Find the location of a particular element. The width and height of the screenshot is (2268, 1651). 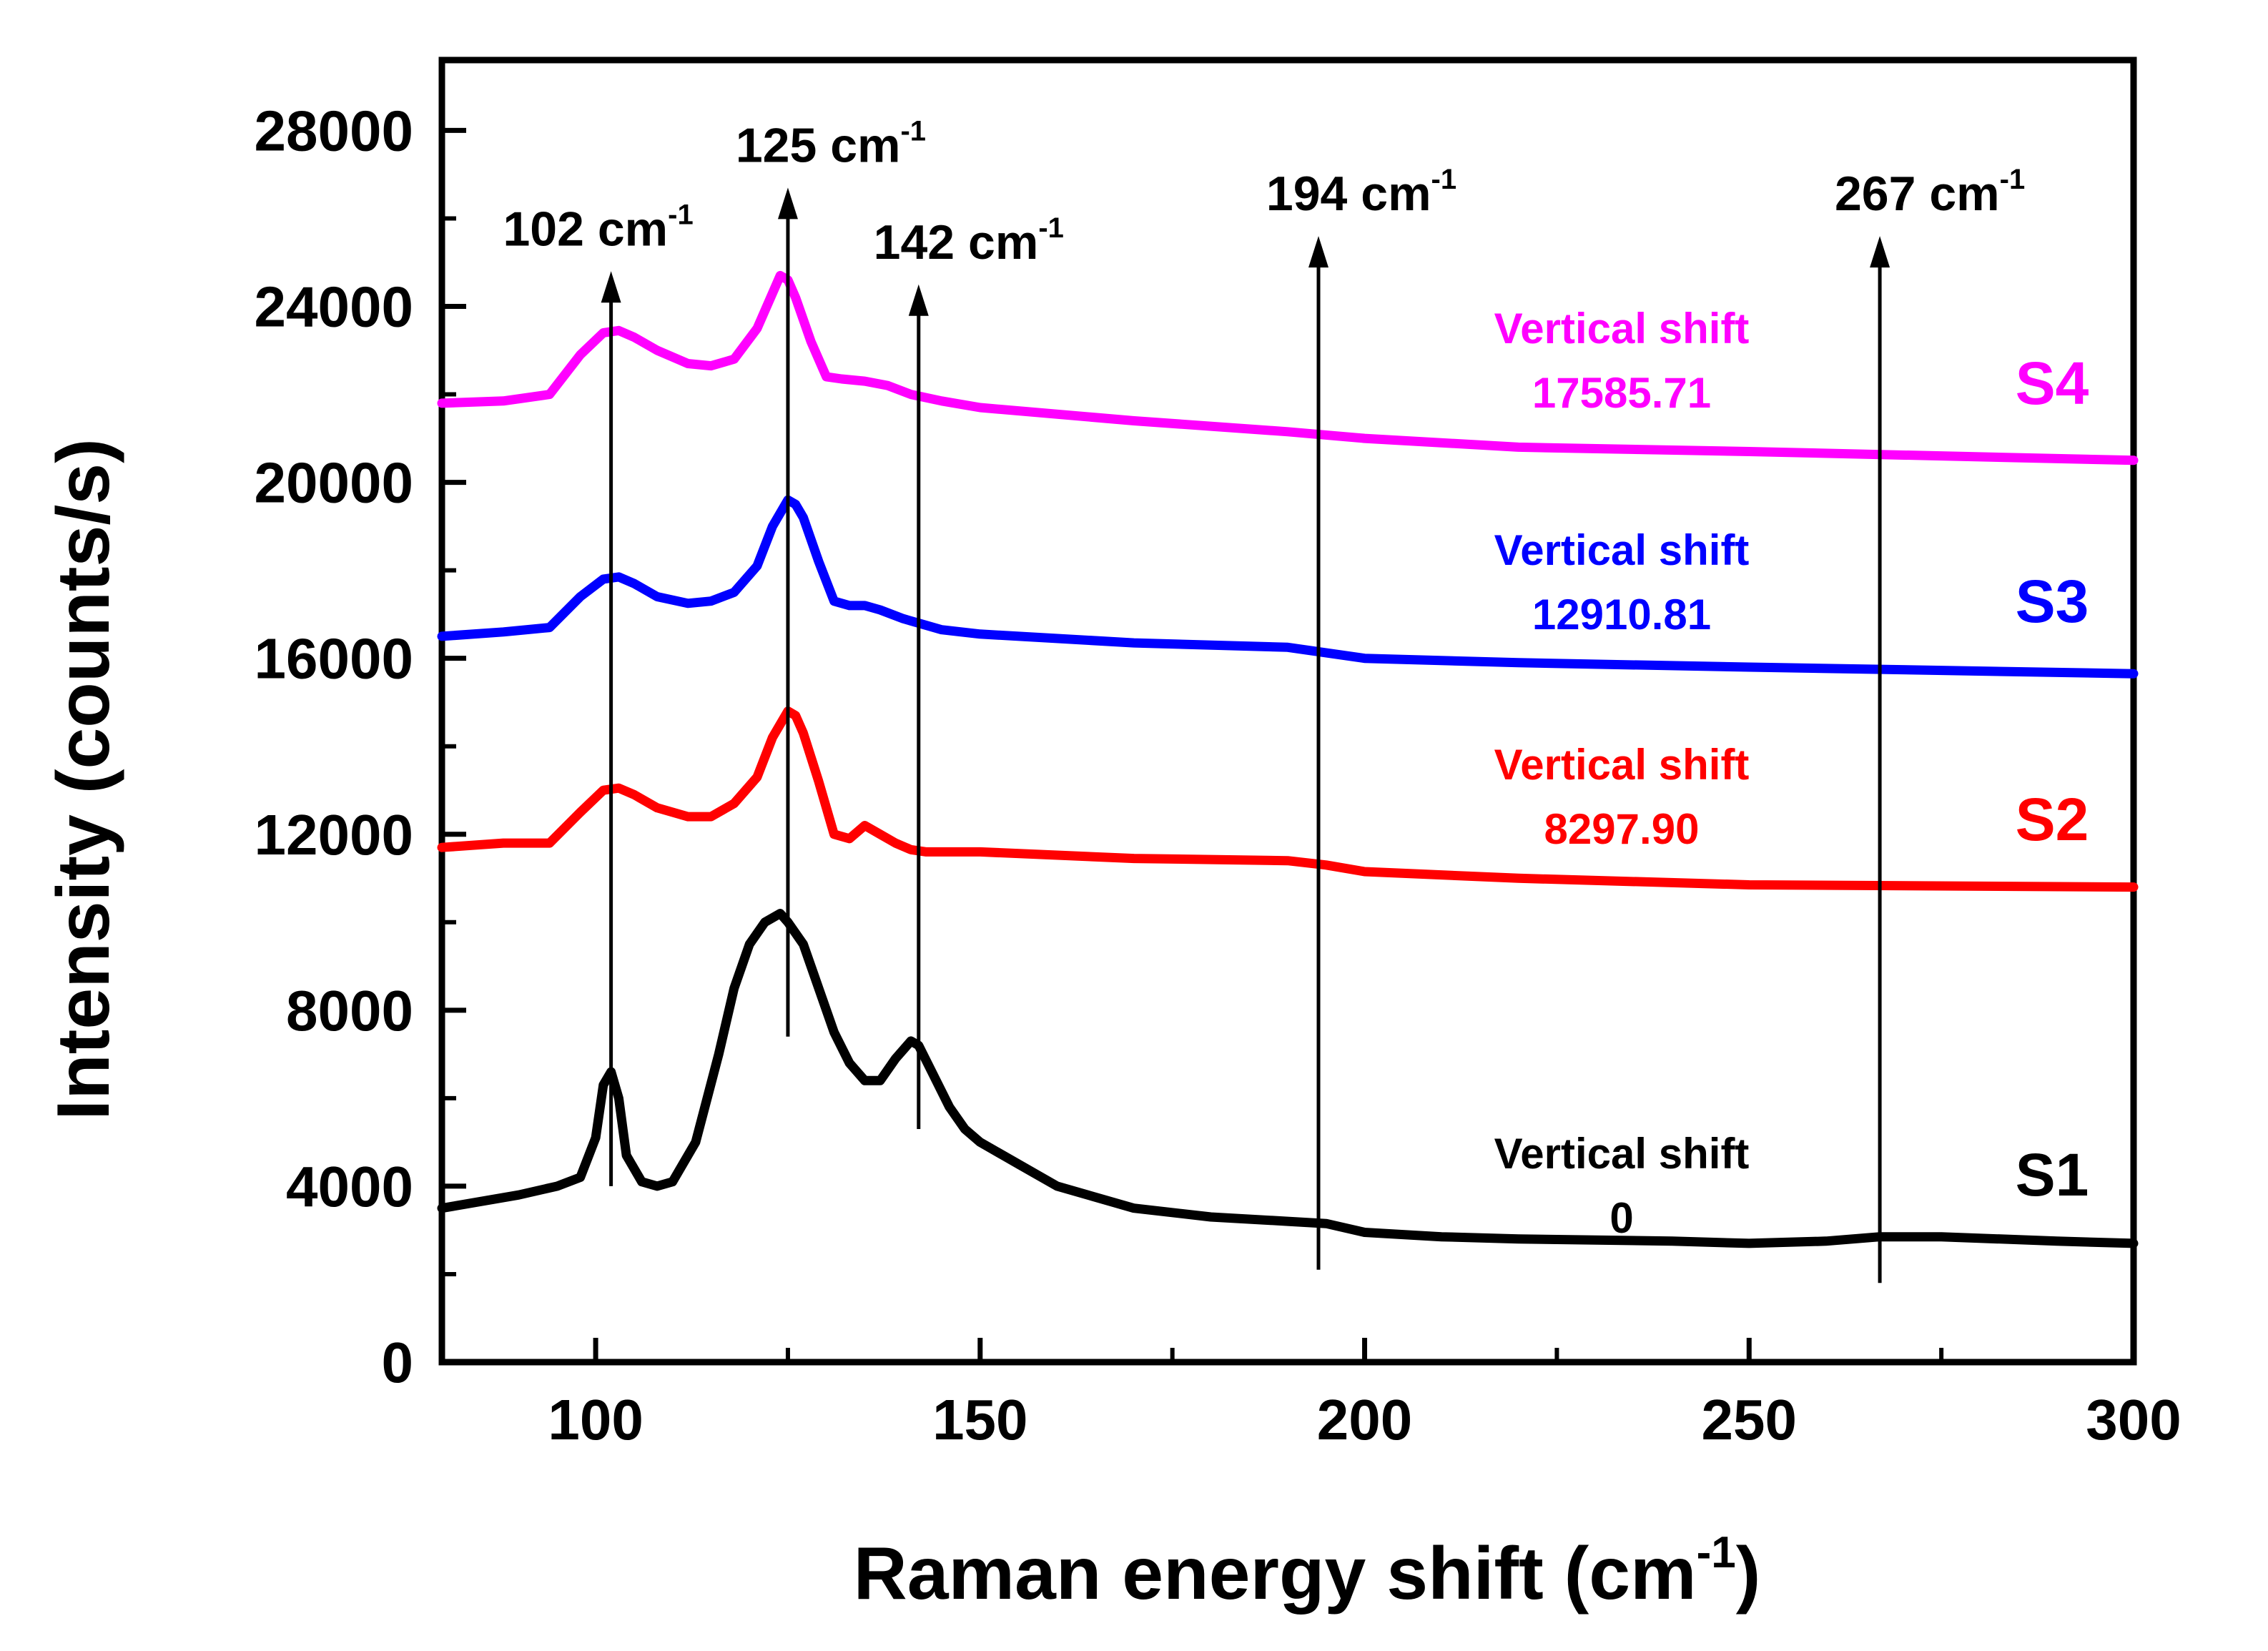

x-tick-label: 250 is located at coordinates (1750, 1420).